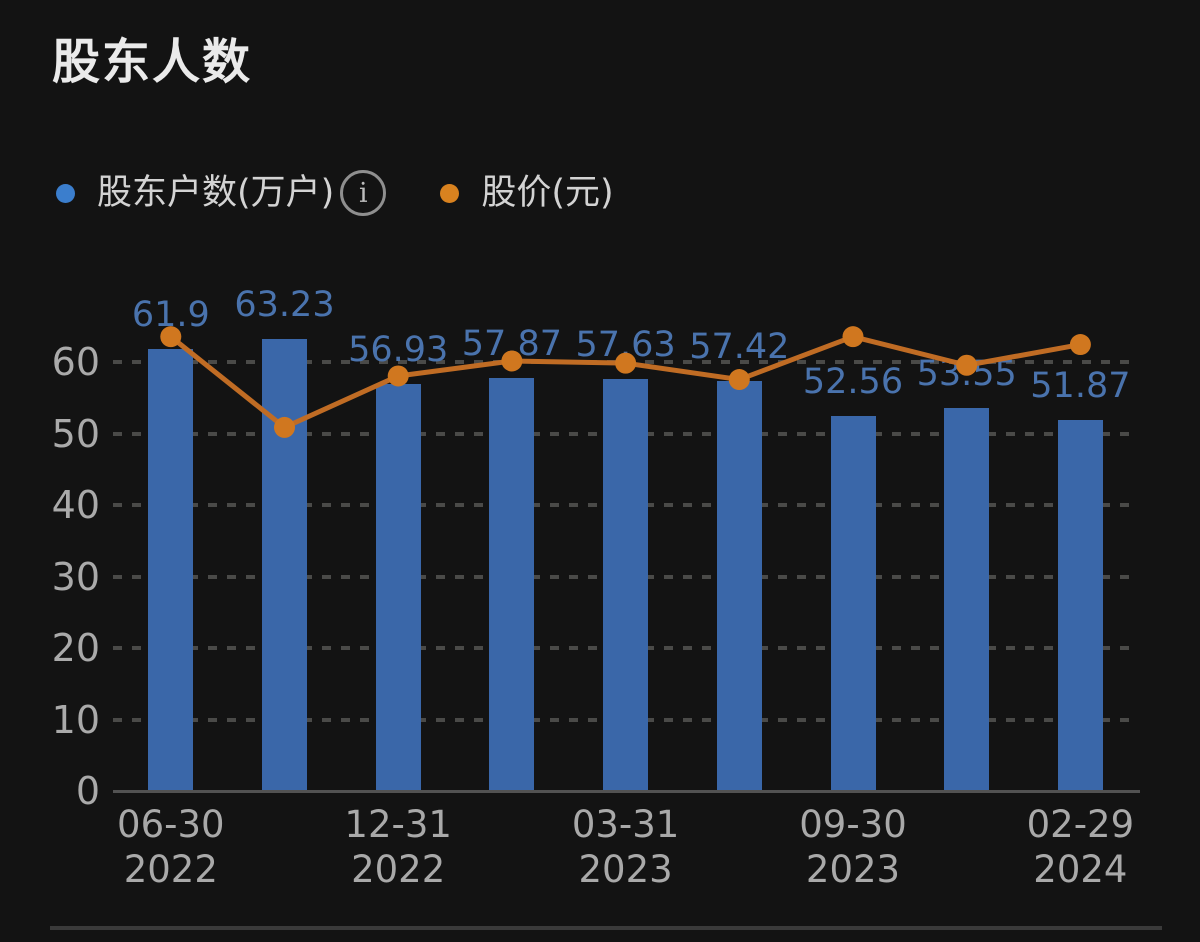  Describe the element at coordinates (75, 505) in the screenshot. I see `y-axis-tick-40: 40` at that location.